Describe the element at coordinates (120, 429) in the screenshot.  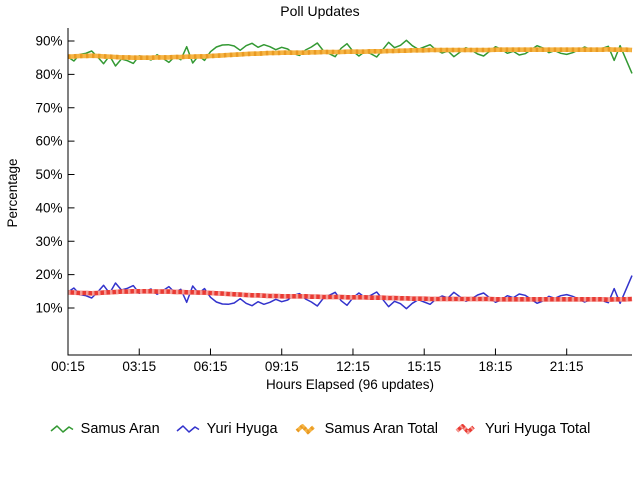
I see `legend-label: Samus Aran` at that location.